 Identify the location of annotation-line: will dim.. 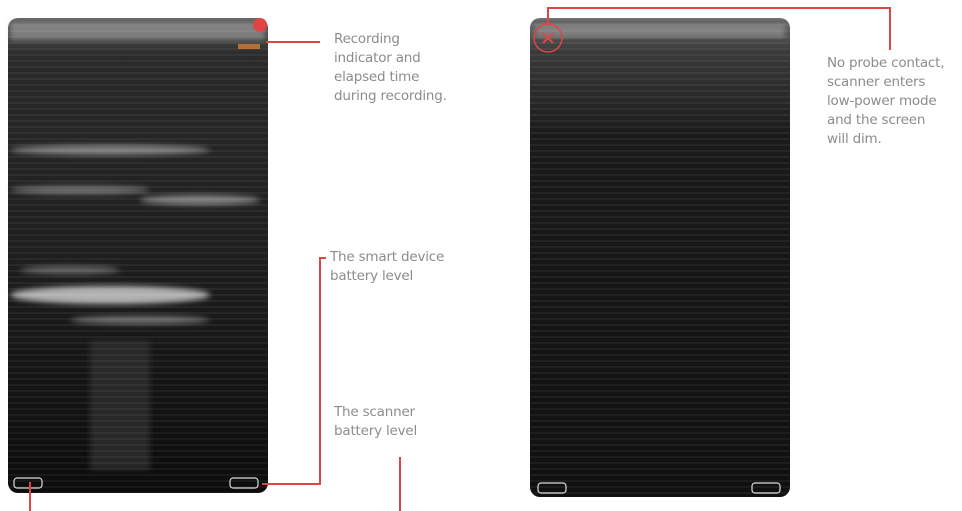
(854, 139).